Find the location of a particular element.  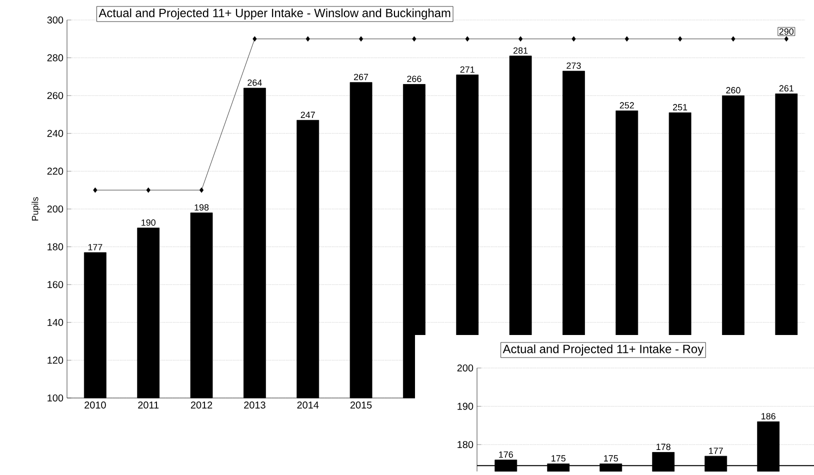

data-label: 198 is located at coordinates (201, 207).